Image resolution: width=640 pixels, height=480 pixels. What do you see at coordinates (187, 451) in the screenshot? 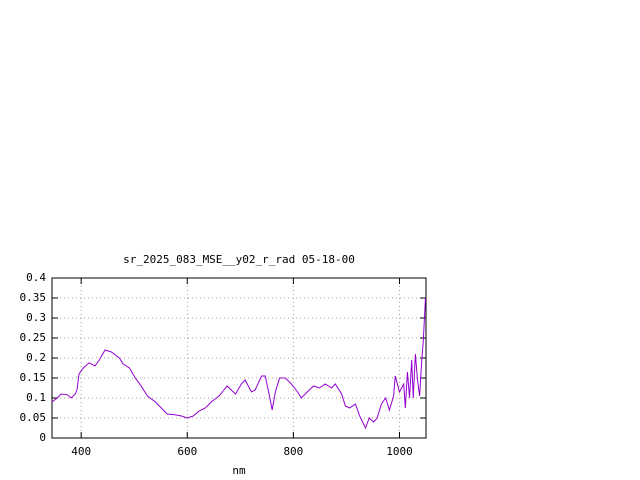
I see `x-tick-label: 600` at bounding box center [187, 451].